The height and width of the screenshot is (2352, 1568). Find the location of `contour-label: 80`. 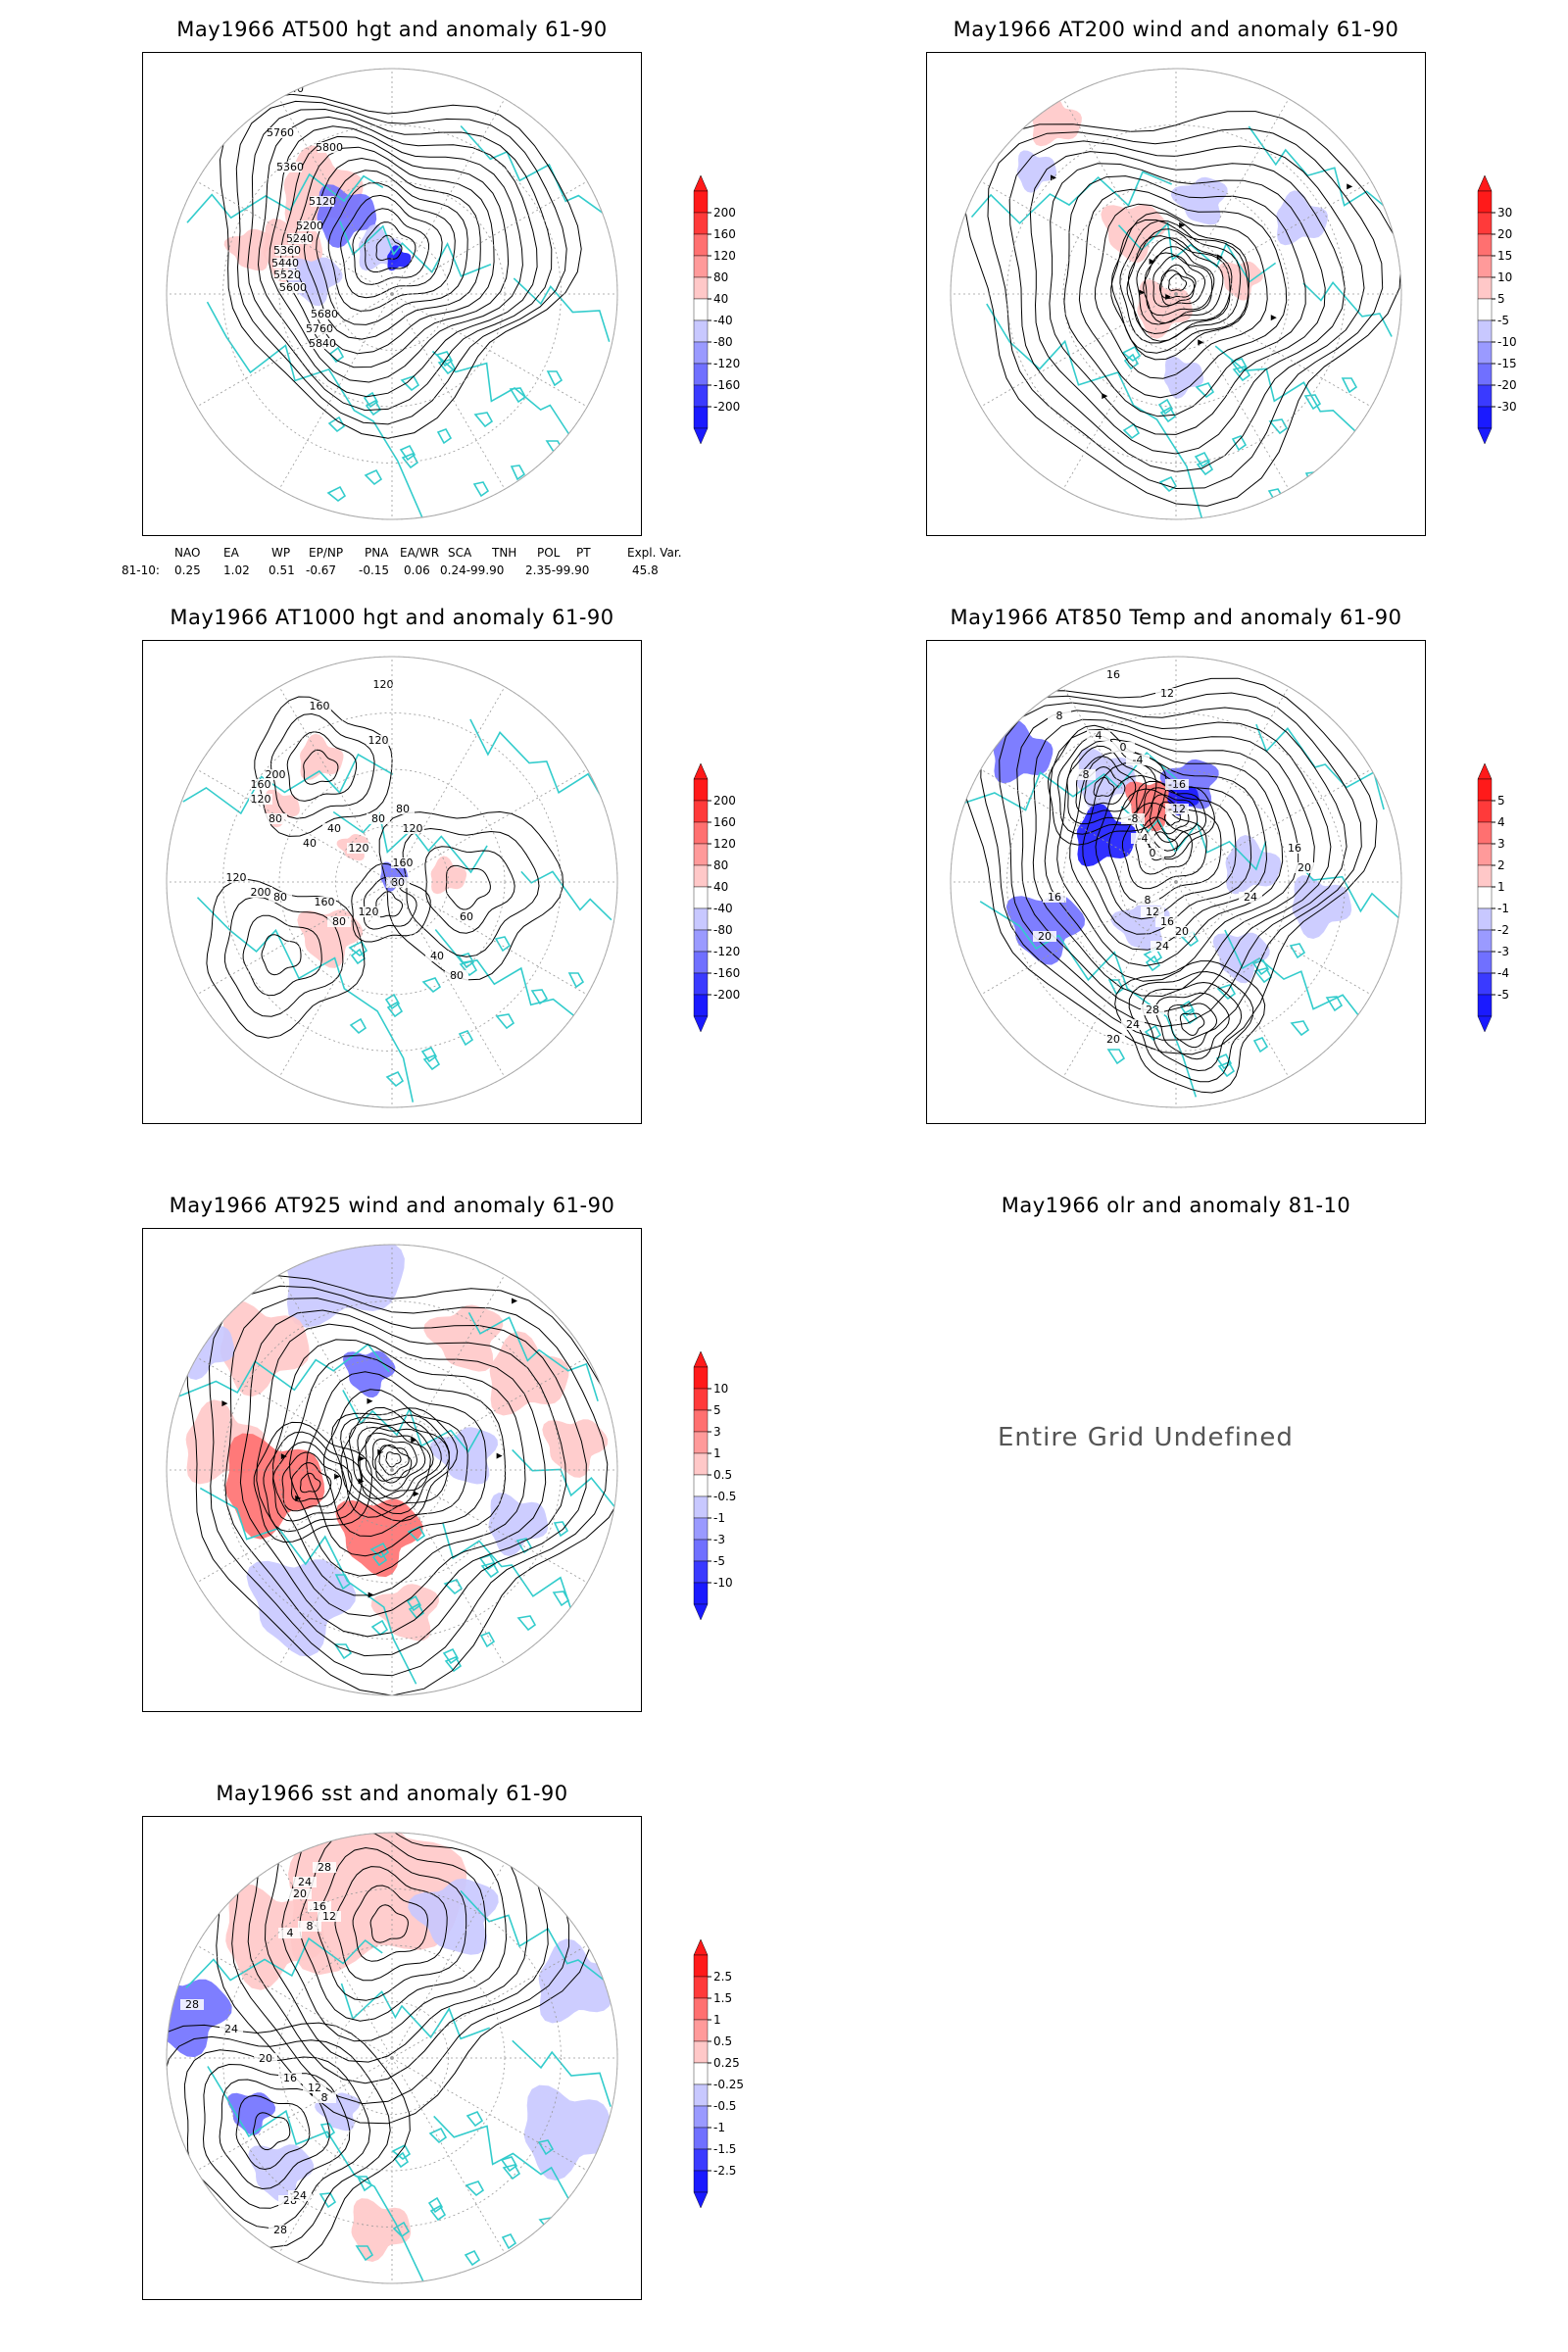

contour-label: 80 is located at coordinates (339, 921).